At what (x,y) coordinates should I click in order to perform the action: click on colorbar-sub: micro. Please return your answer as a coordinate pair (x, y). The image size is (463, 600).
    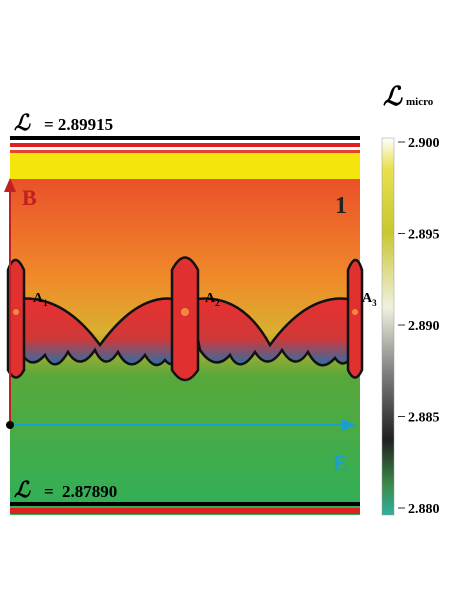
    Looking at the image, I should click on (420, 102).